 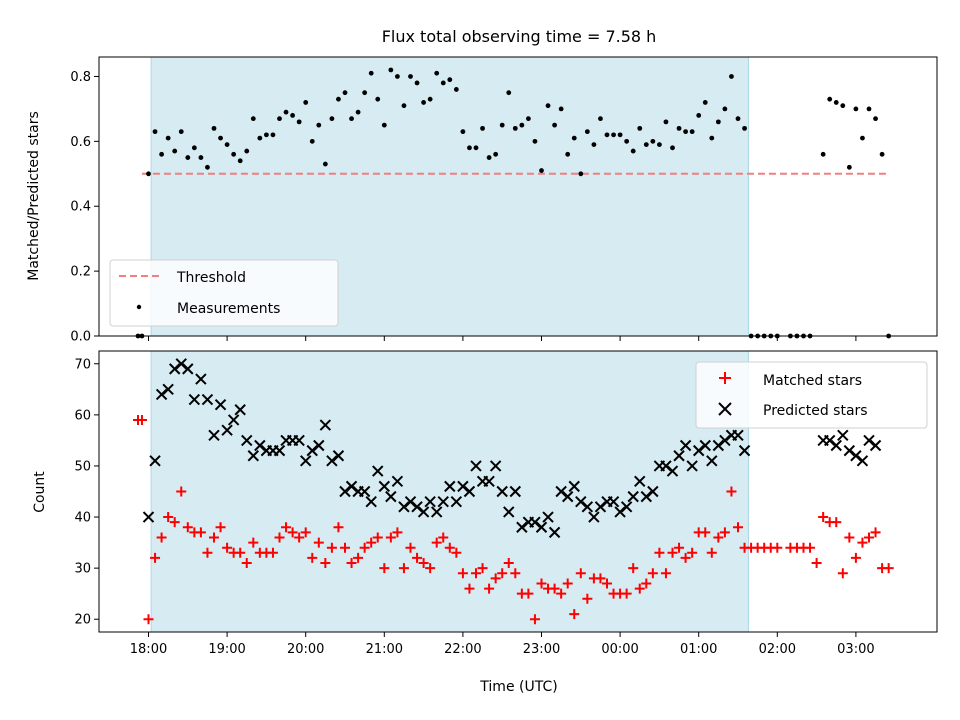 What do you see at coordinates (228, 309) in the screenshot?
I see `legend-measurements-label: Measurements` at bounding box center [228, 309].